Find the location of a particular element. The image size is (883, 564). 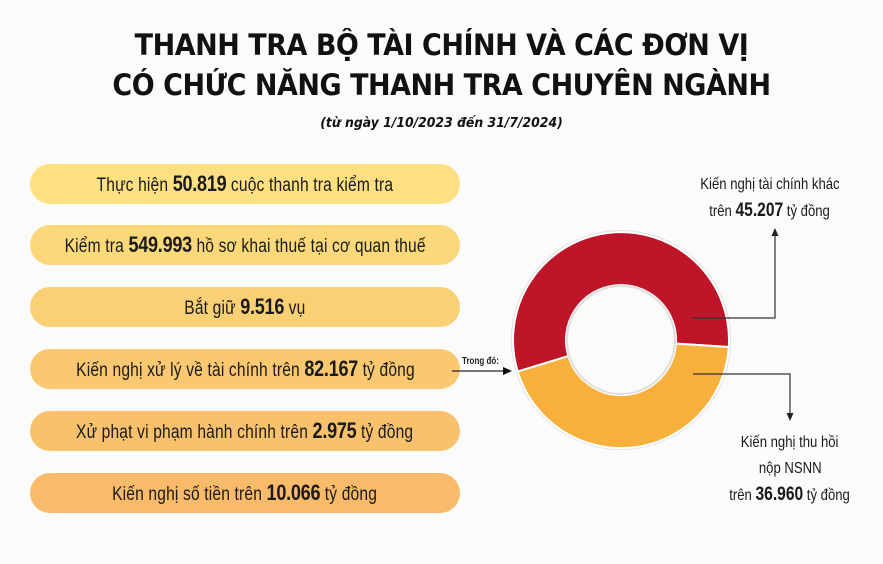

stat-value: 82.167 is located at coordinates (330, 368).